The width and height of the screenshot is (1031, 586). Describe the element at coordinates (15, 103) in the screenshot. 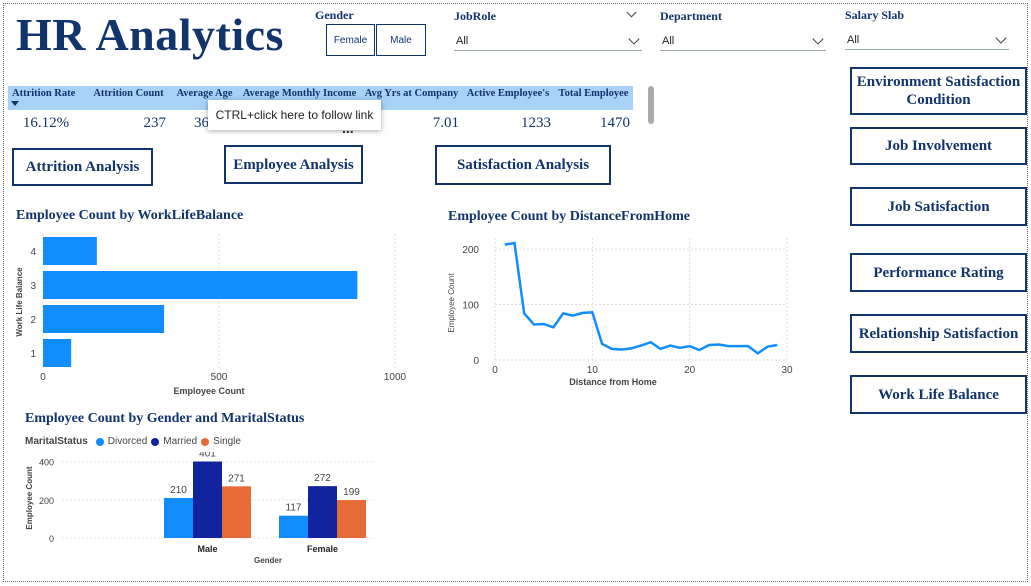

I see `sort-descending-icon` at that location.